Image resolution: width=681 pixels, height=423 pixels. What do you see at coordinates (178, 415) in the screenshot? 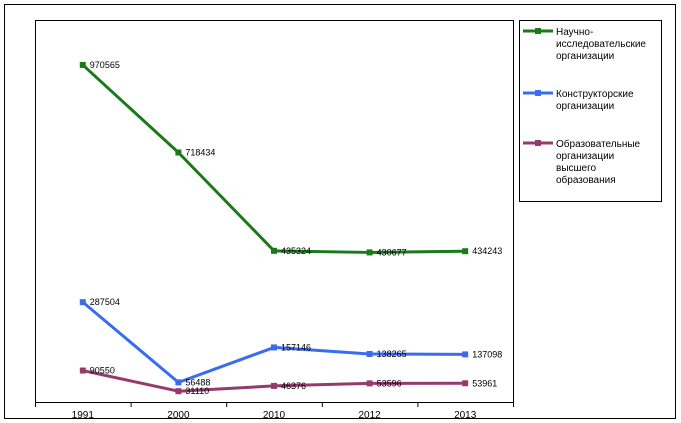
I see `x-tick-label: 2000` at bounding box center [178, 415].